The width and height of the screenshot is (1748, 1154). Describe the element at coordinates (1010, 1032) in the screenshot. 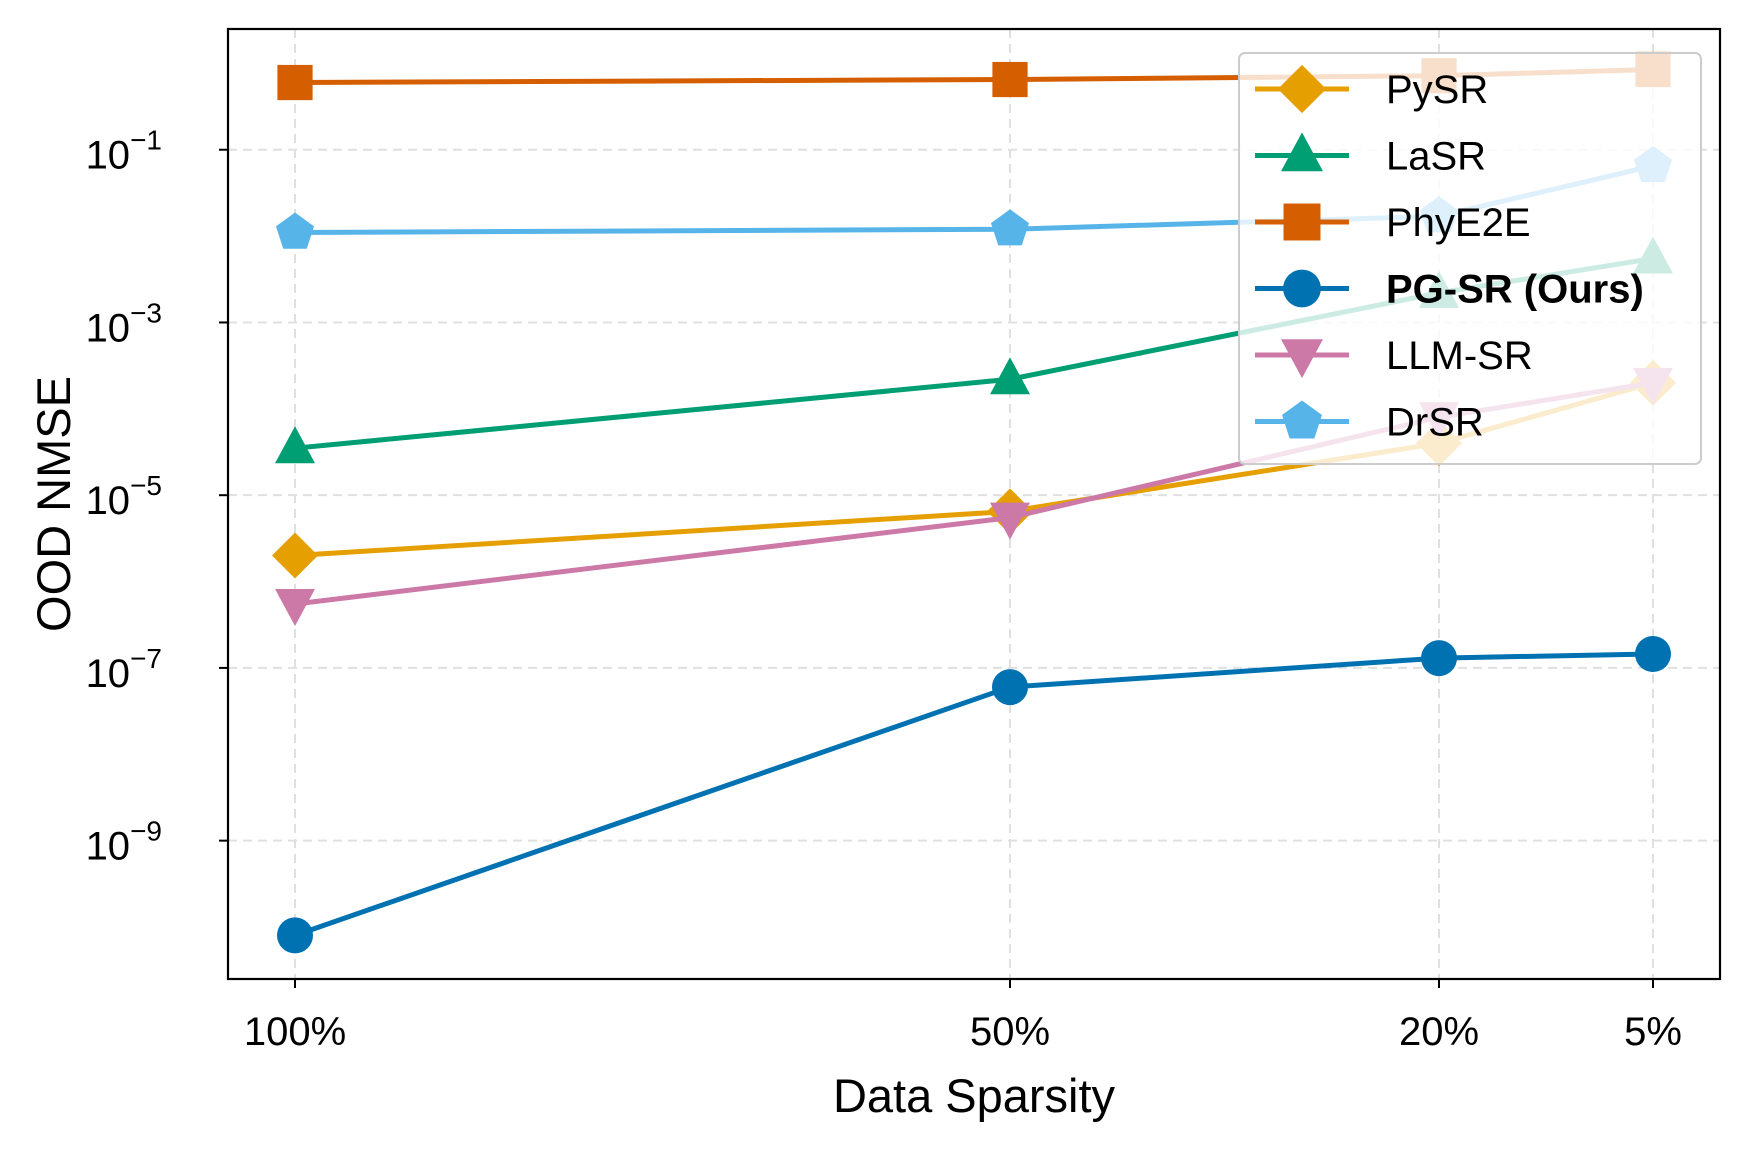

I see `x-tick-label: 50%` at that location.